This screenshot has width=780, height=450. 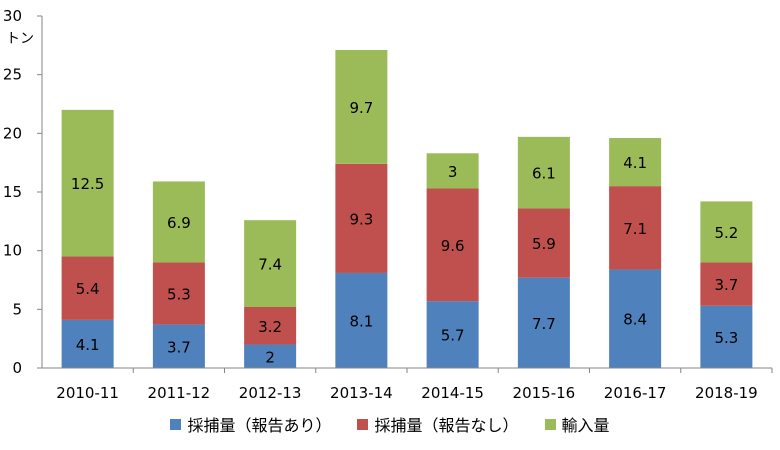 What do you see at coordinates (17, 368) in the screenshot?
I see `y-tick-label: 0` at bounding box center [17, 368].